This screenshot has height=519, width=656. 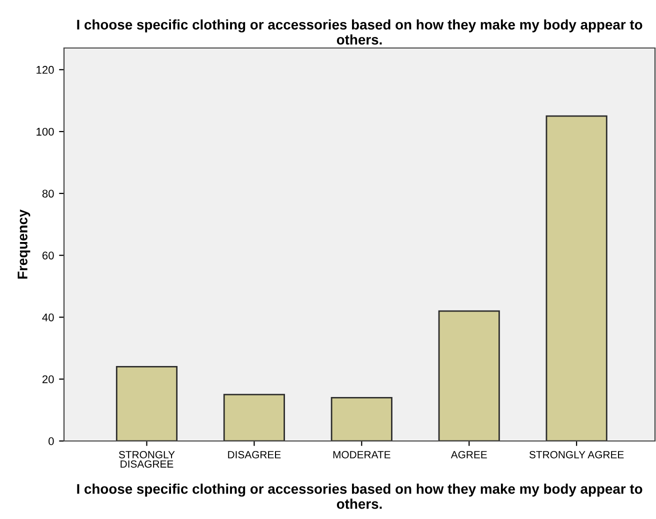 I want to click on x-tick-label: MODERATE, so click(x=361, y=454).